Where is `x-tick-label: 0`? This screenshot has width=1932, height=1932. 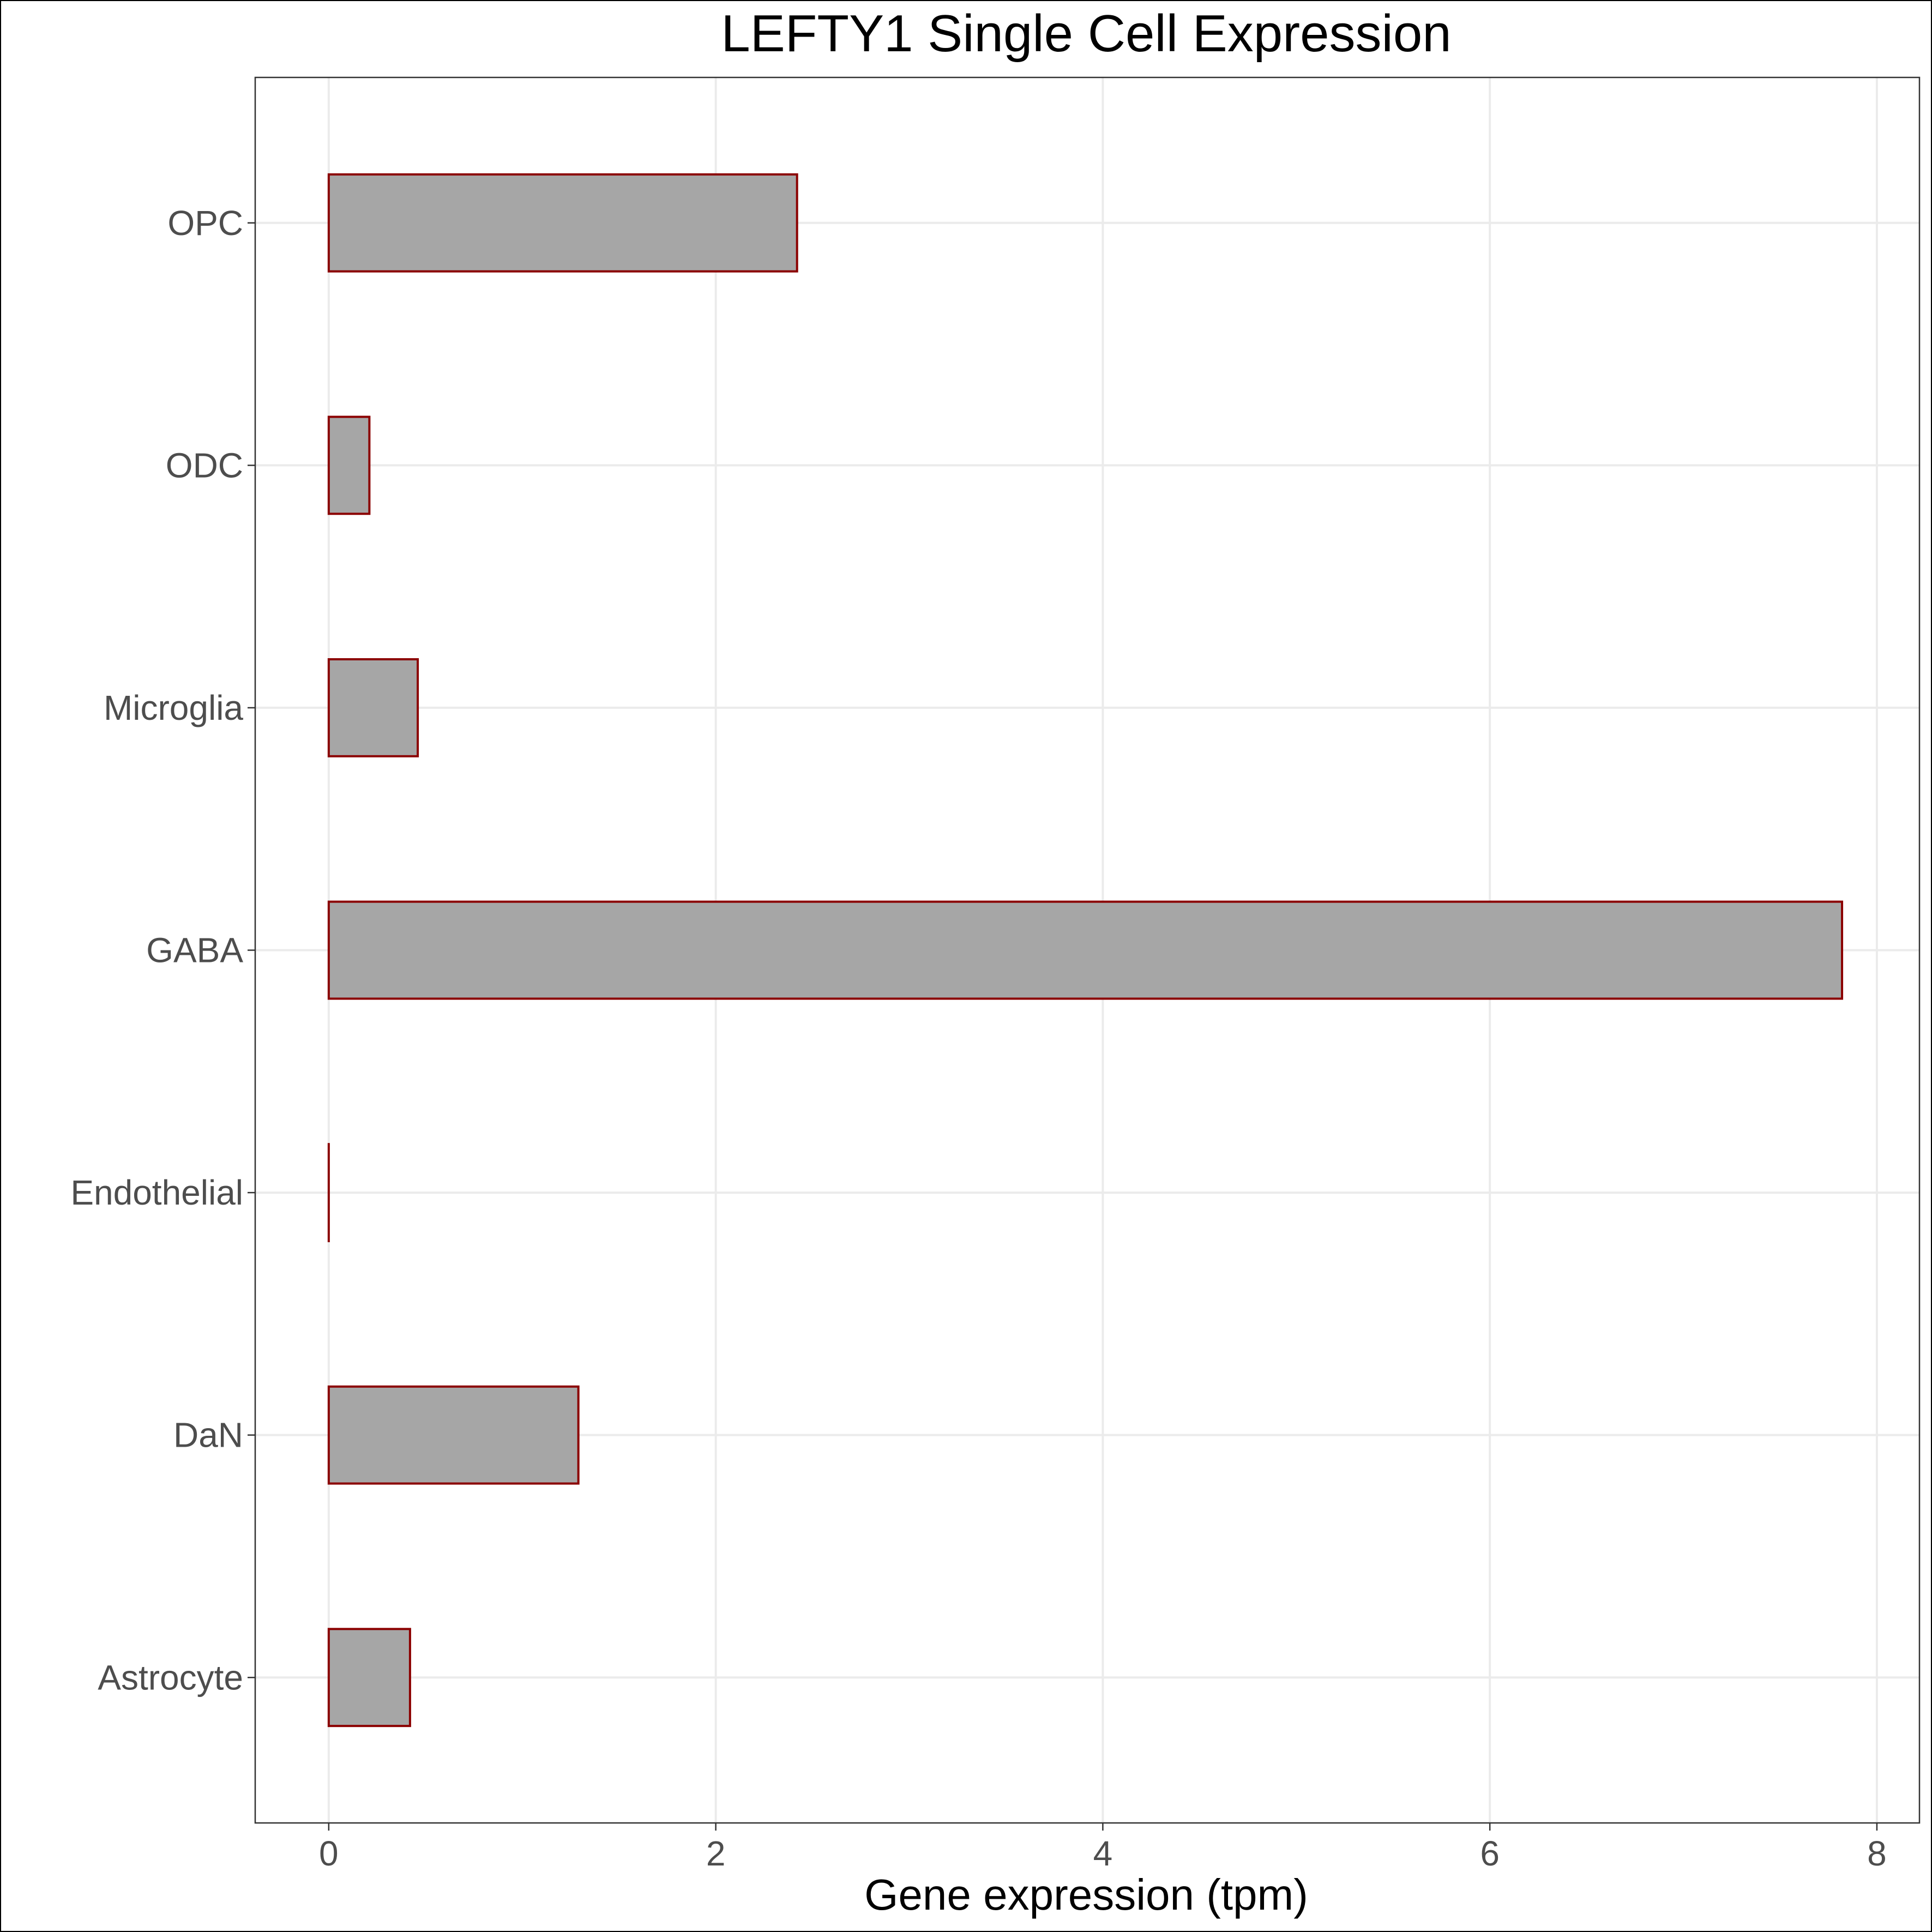 x-tick-label: 0 is located at coordinates (329, 1853).